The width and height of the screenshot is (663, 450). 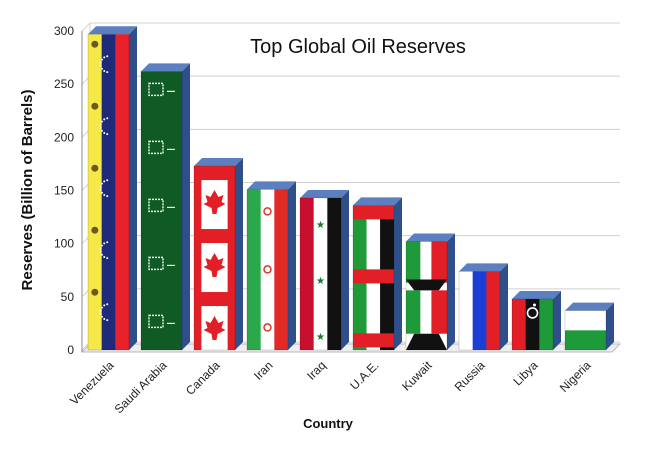 I want to click on bar-canada, so click(x=218, y=254).